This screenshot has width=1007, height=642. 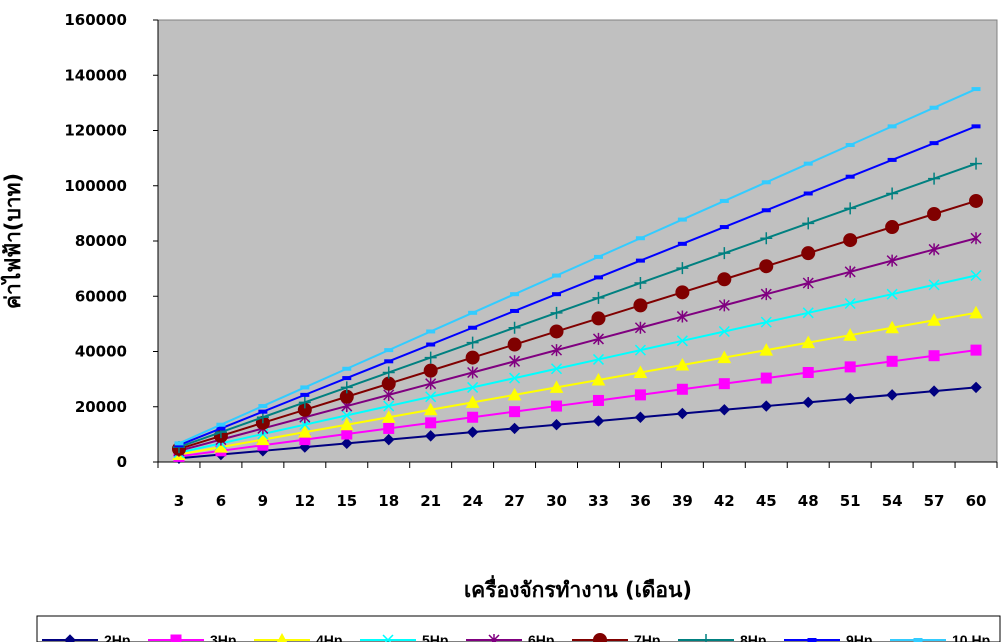 I want to click on y-tick-label: 0, so click(x=122, y=462).